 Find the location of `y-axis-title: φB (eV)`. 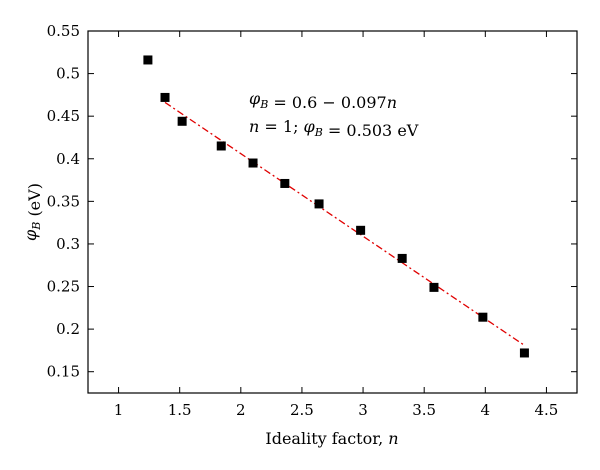

y-axis-title: φB (eV) is located at coordinates (32, 212).